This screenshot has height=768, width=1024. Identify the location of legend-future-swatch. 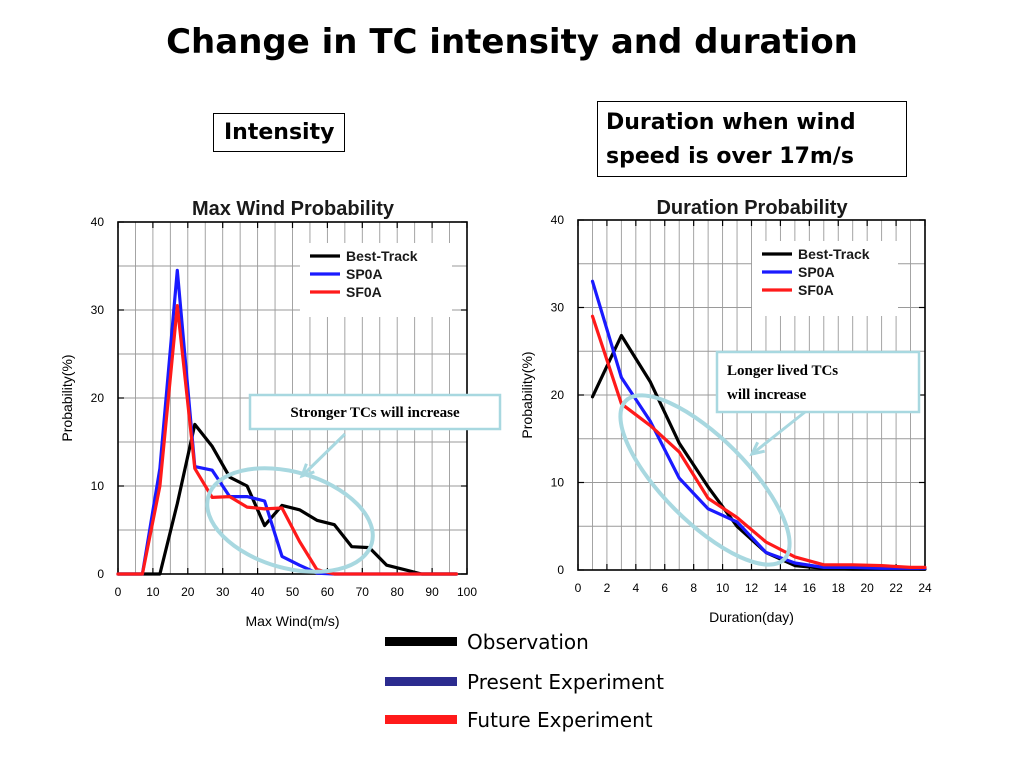
(421, 719).